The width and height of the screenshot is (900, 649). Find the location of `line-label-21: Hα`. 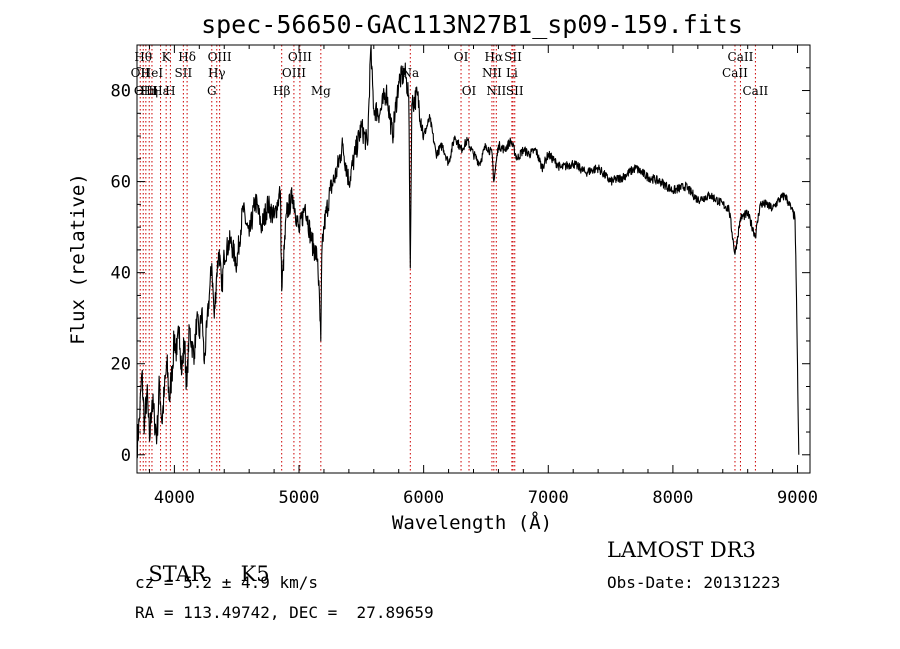

line-label-21: Hα is located at coordinates (494, 57).